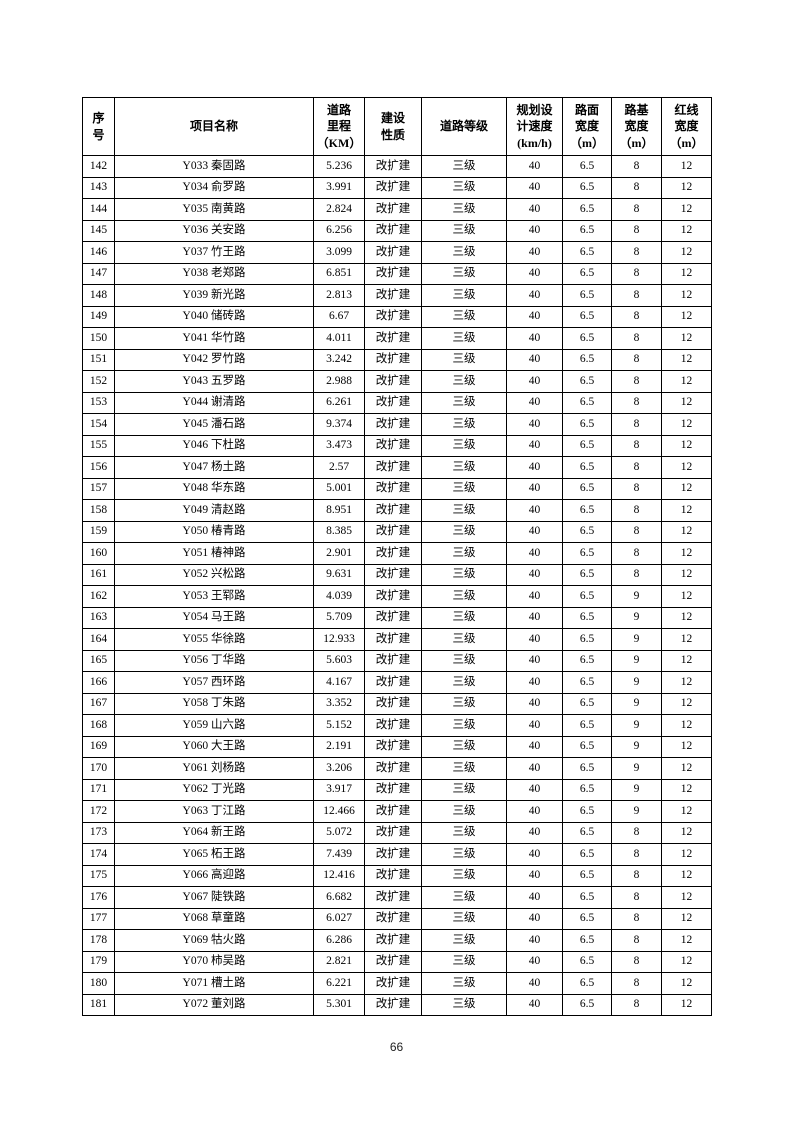 This screenshot has height=1122, width=793. What do you see at coordinates (214, 918) in the screenshot?
I see `cell-col-project-name: Y068 草童路` at bounding box center [214, 918].